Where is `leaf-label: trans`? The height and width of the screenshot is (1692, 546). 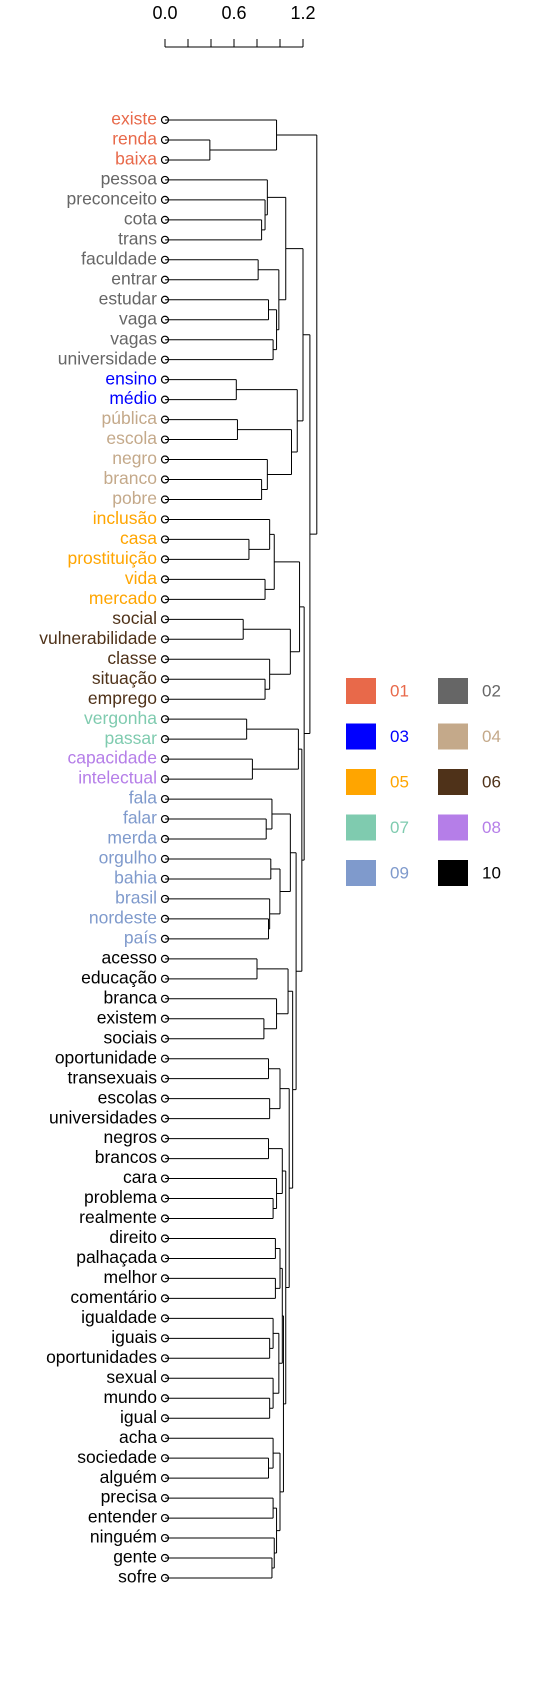 leaf-label: trans is located at coordinates (137, 238).